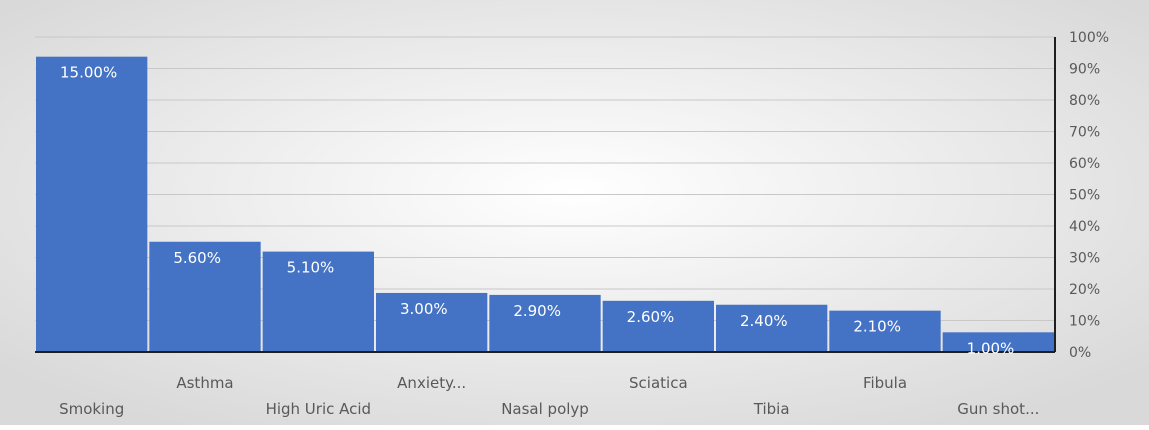  I want to click on right-axis-tick-label: 70%, so click(1084, 133).